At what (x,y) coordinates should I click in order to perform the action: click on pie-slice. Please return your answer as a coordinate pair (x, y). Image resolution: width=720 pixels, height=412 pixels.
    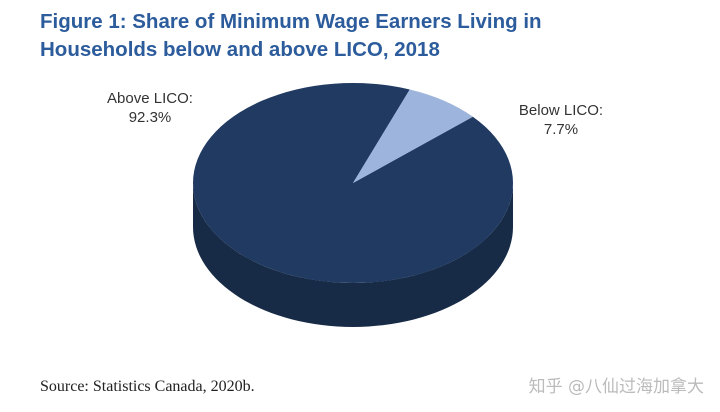
    Looking at the image, I should click on (413, 136).